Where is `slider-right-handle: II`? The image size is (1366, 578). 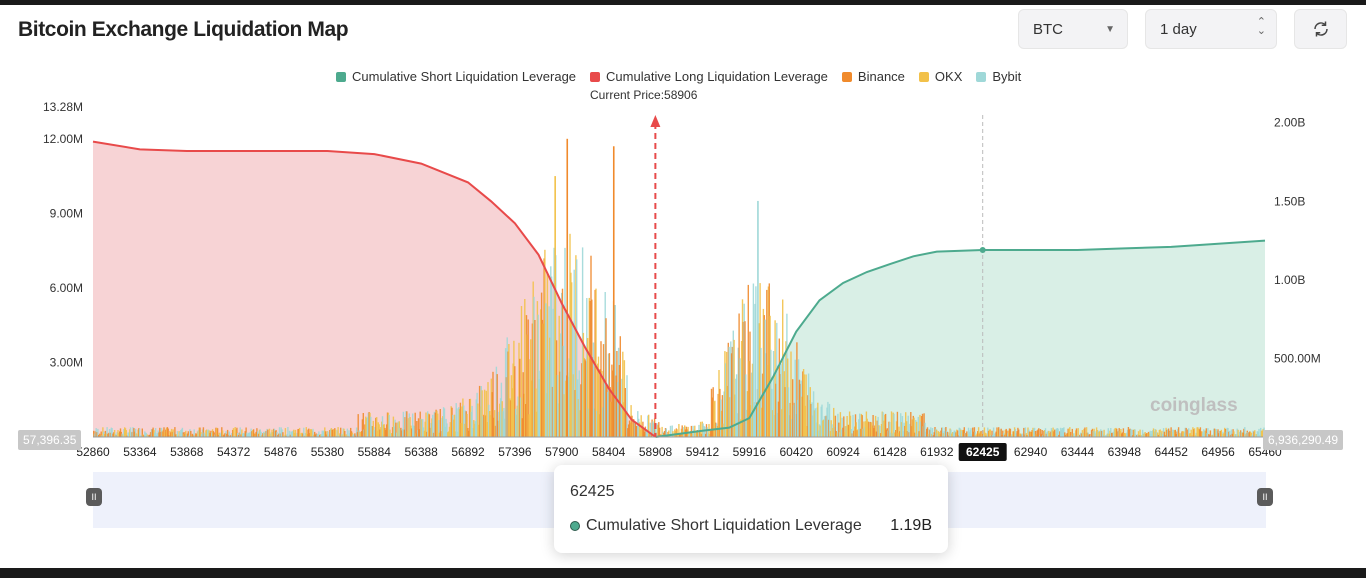
slider-right-handle: II is located at coordinates (1265, 497).